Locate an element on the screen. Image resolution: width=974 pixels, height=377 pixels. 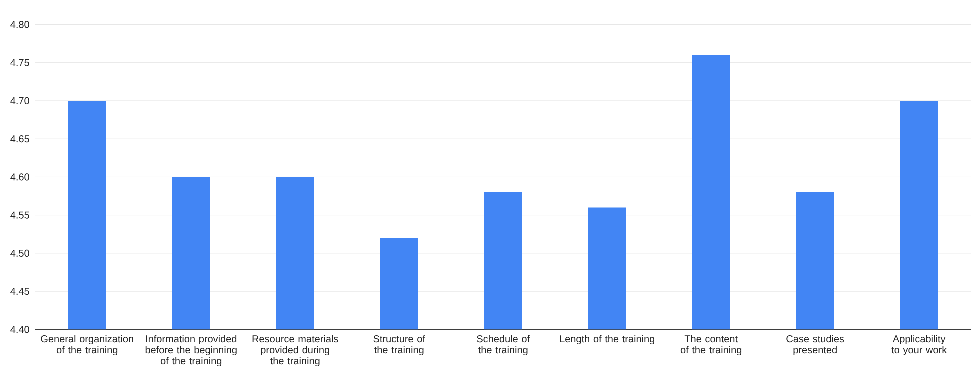
x-tick-label: Length of the training is located at coordinates (607, 340).